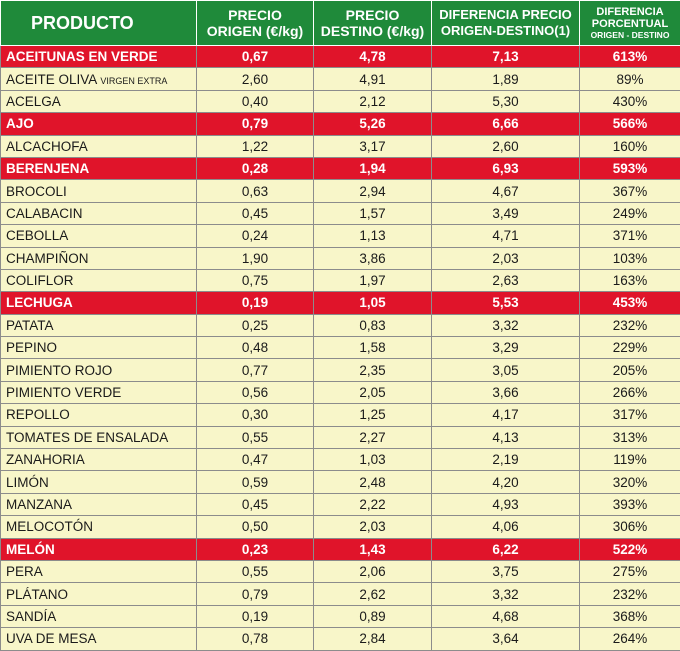 The width and height of the screenshot is (680, 651). Describe the element at coordinates (47, 258) in the screenshot. I see `producto-name: CHAMPIÑON` at that location.